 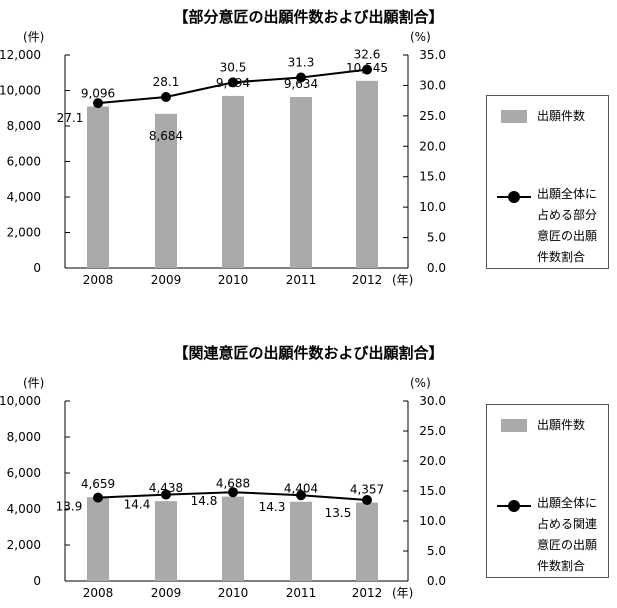 I want to click on ratio-value-label: 31.3, so click(x=301, y=63).